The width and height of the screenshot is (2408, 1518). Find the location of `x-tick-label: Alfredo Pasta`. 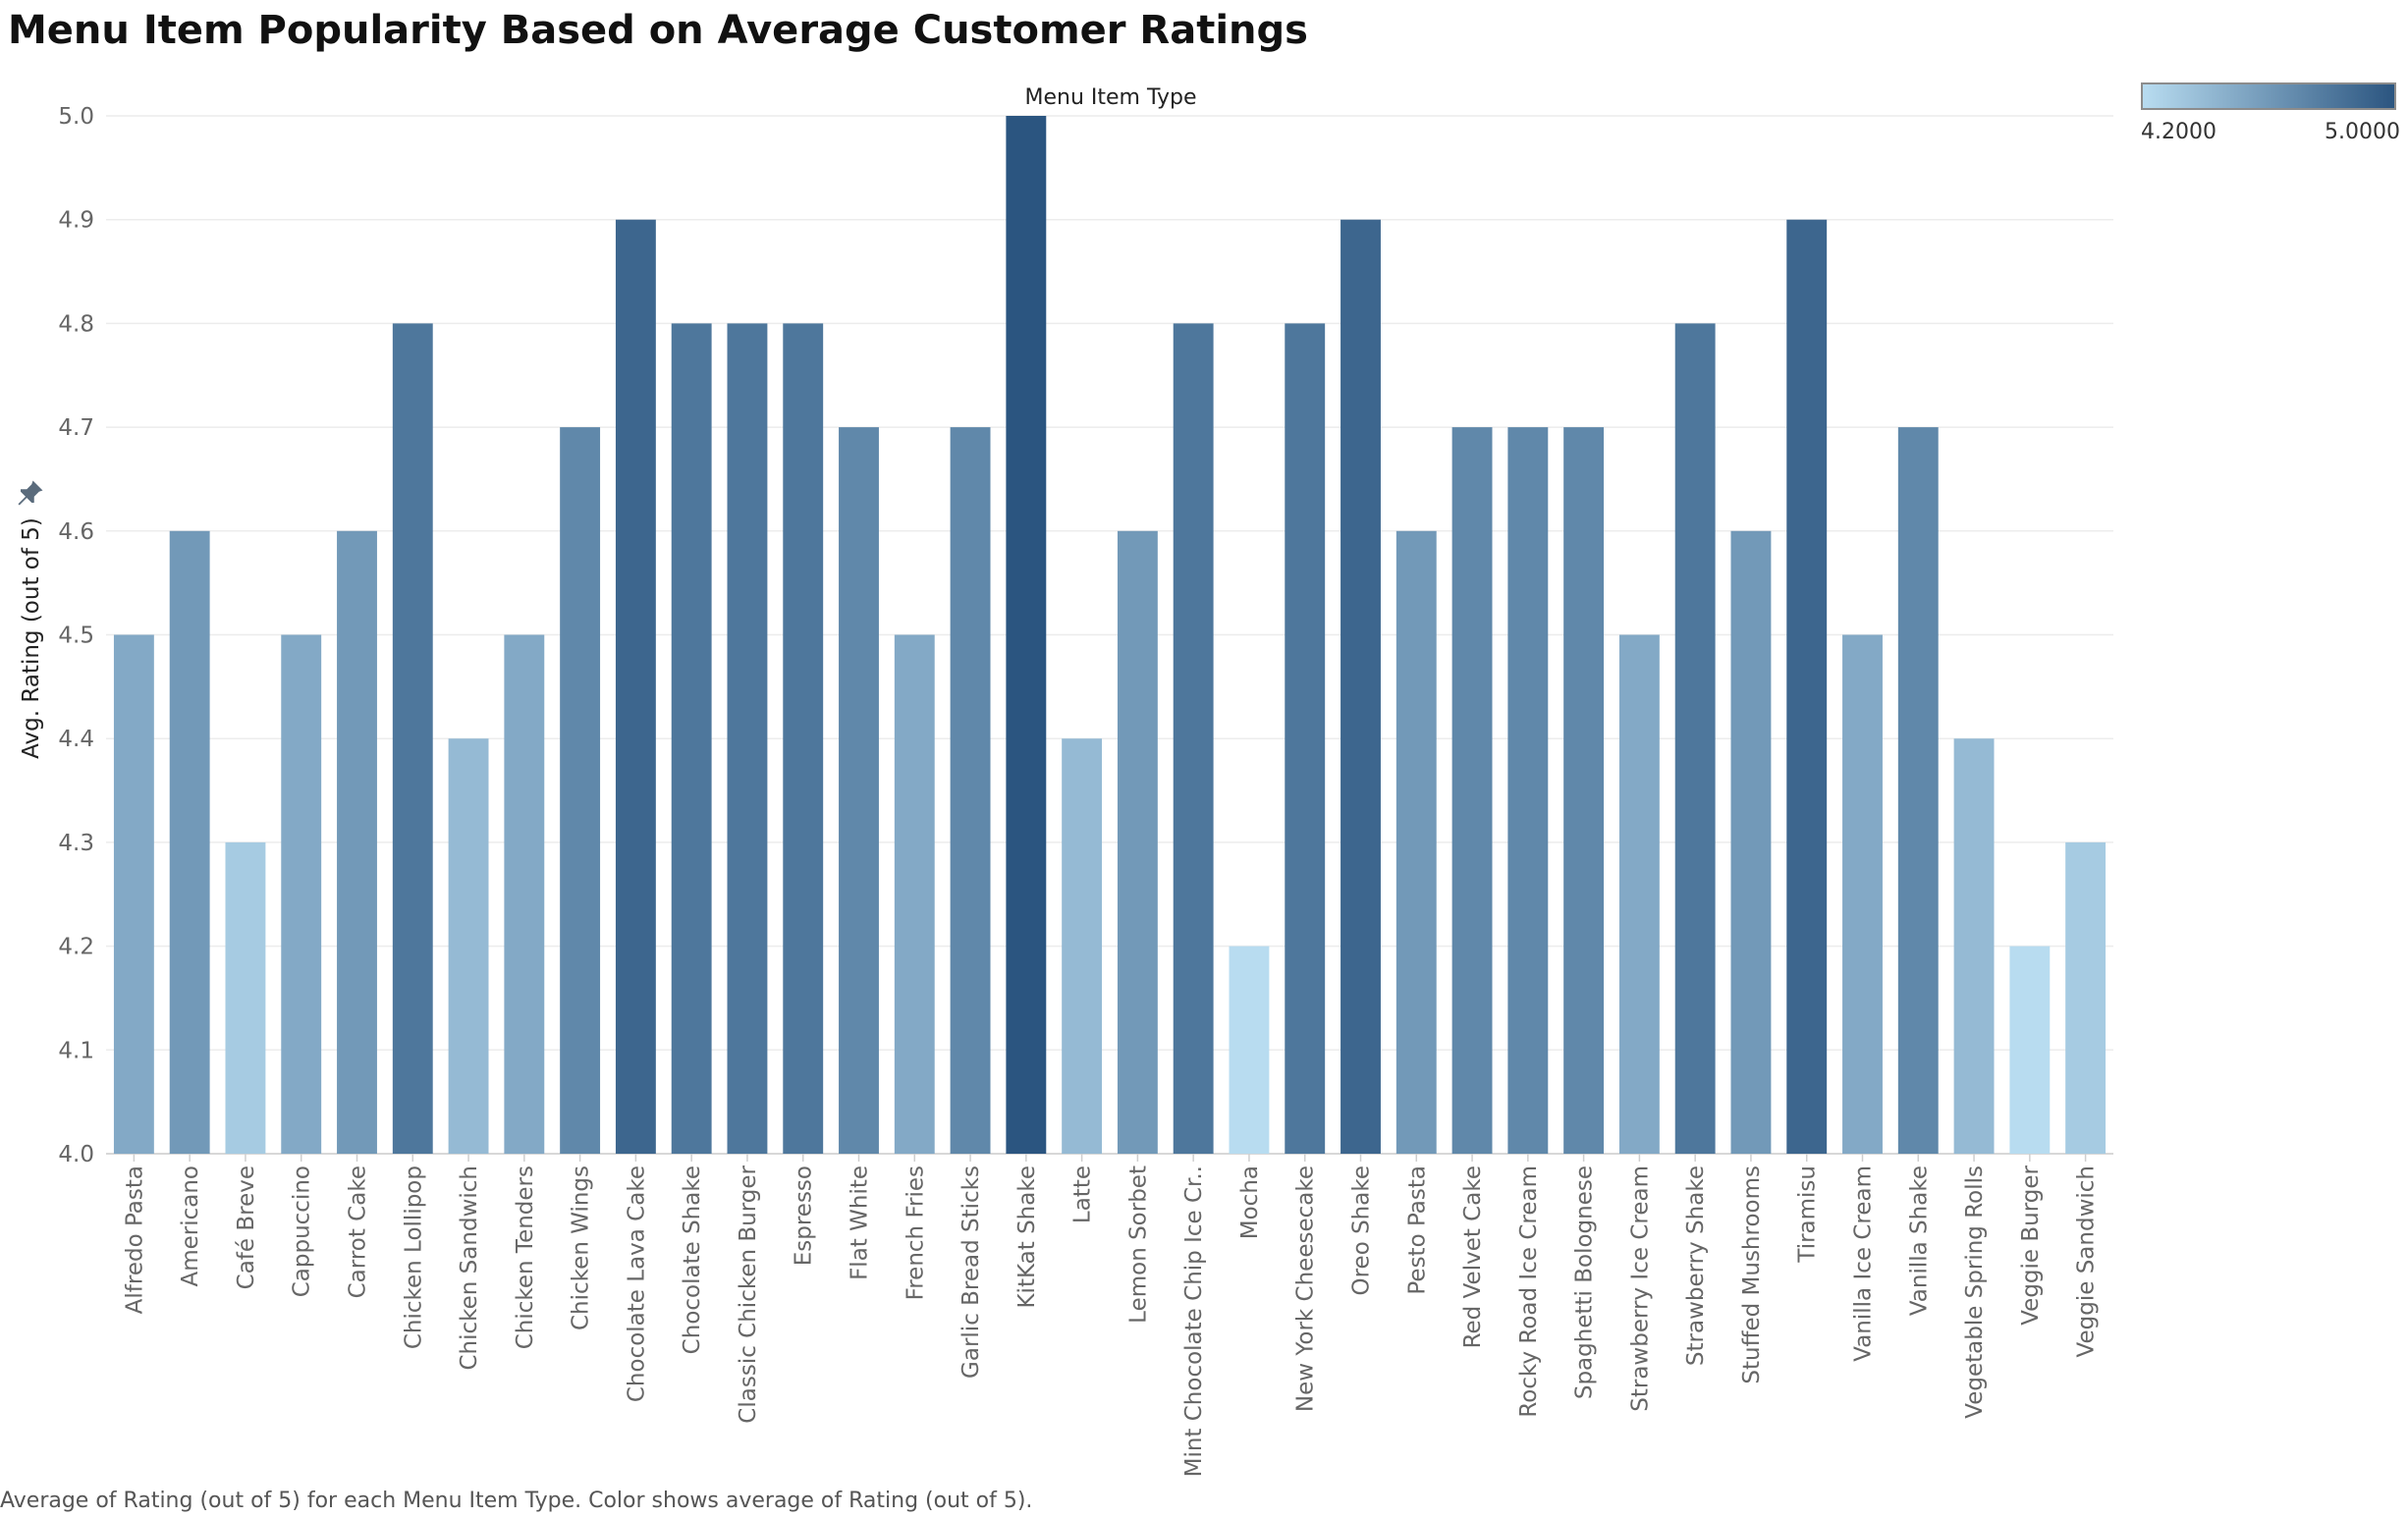

x-tick-label: Alfredo Pasta is located at coordinates (134, 1240).